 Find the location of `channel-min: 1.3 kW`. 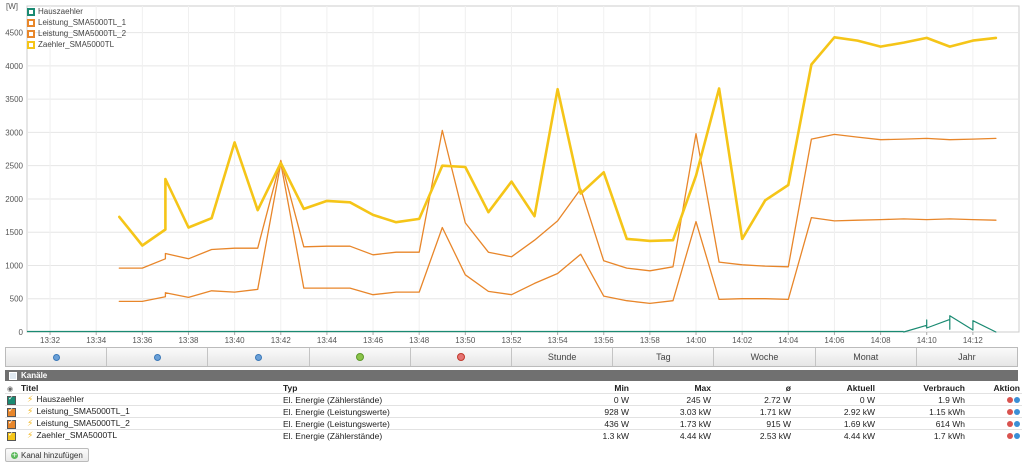

channel-min: 1.3 kW is located at coordinates (571, 435).